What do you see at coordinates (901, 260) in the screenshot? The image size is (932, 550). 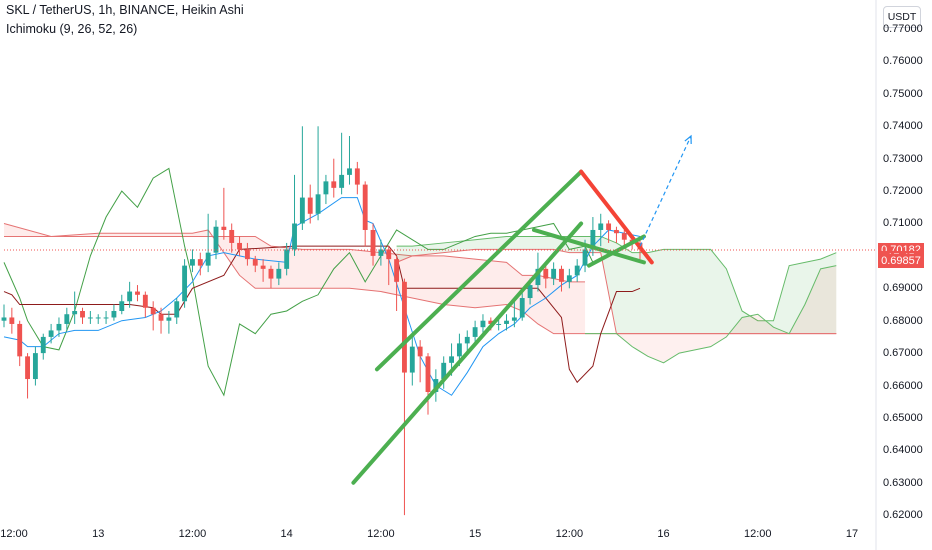 I see `price-tag: 0.69857` at bounding box center [901, 260].